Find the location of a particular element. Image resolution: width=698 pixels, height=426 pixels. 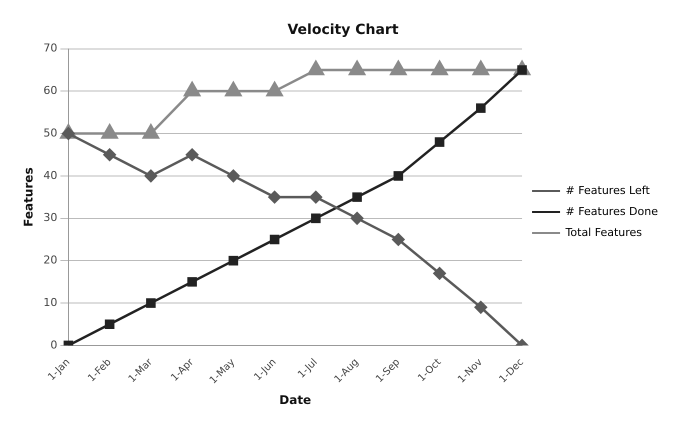

y-tick-label: 60 is located at coordinates (50, 91).